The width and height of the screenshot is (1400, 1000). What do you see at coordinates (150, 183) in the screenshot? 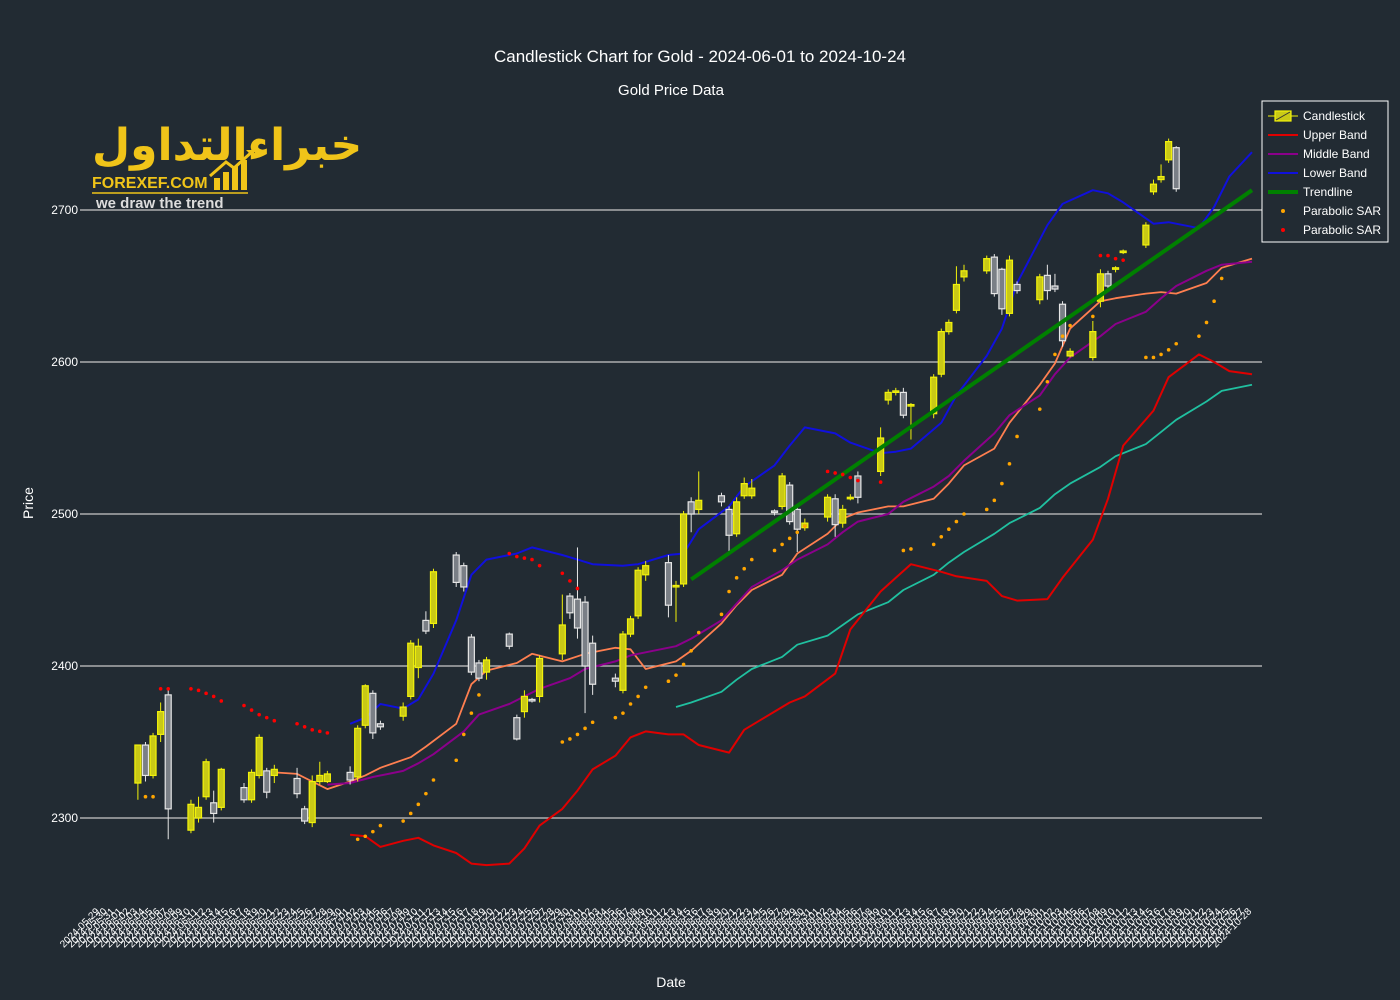
I see `logo-brand-text: FOREXEF.COM` at bounding box center [150, 183].